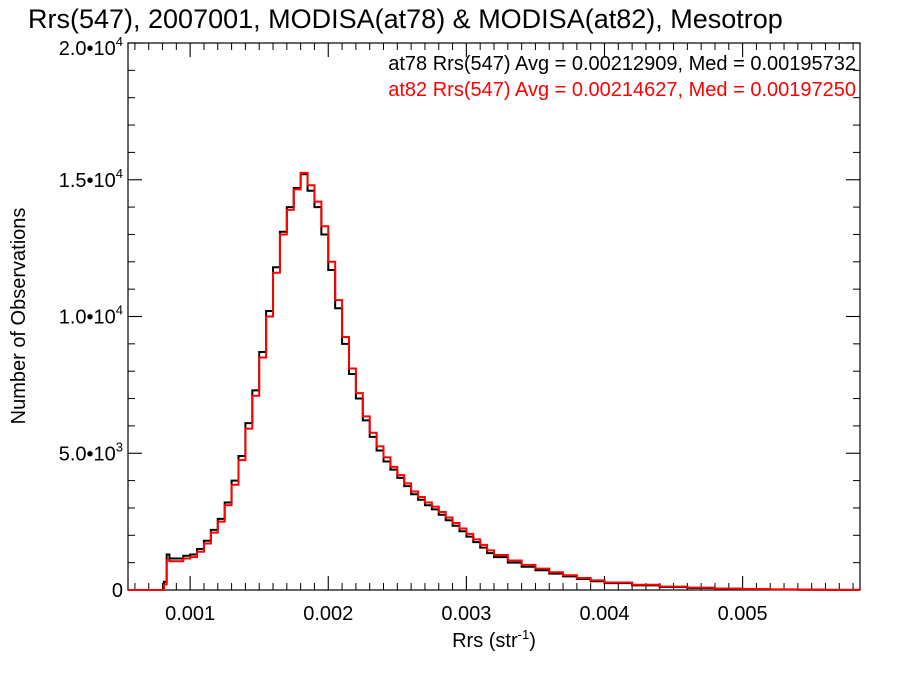  I want to click on x-tick-label: 0.003, so click(466, 614).